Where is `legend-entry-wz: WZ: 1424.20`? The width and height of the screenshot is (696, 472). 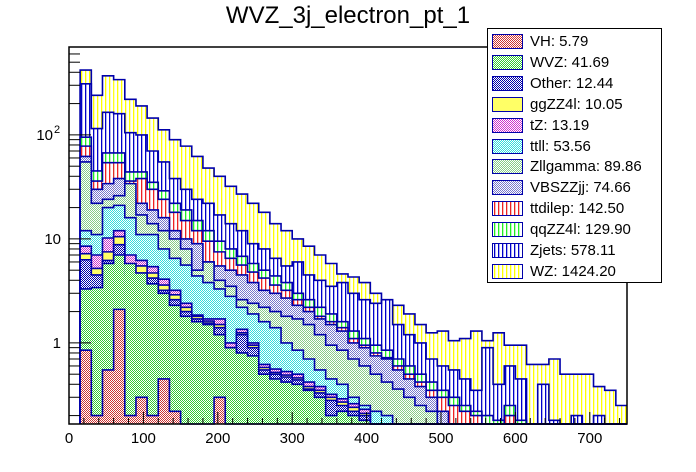
legend-entry-wz: WZ: 1424.20 is located at coordinates (554, 271).